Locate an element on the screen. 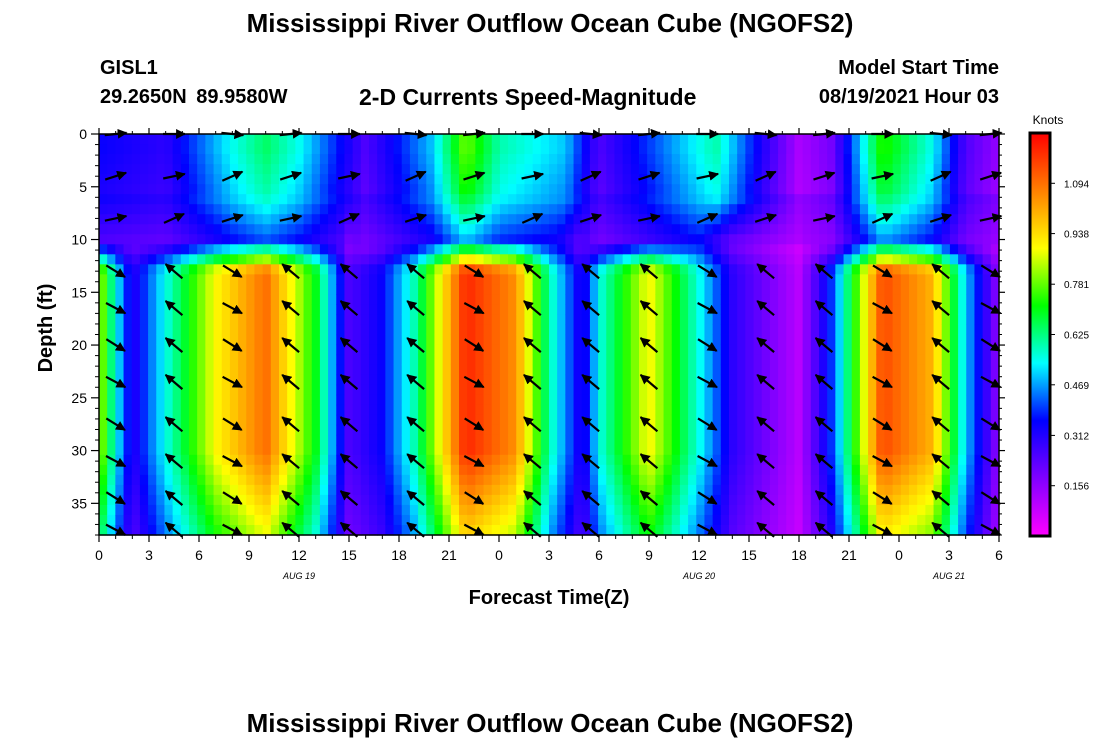  x-tick-label: 12 is located at coordinates (699, 555).